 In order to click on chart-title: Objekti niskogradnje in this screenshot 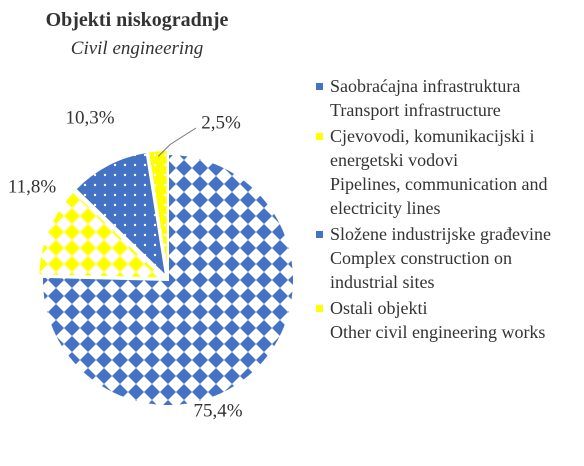, I will do `click(137, 20)`.